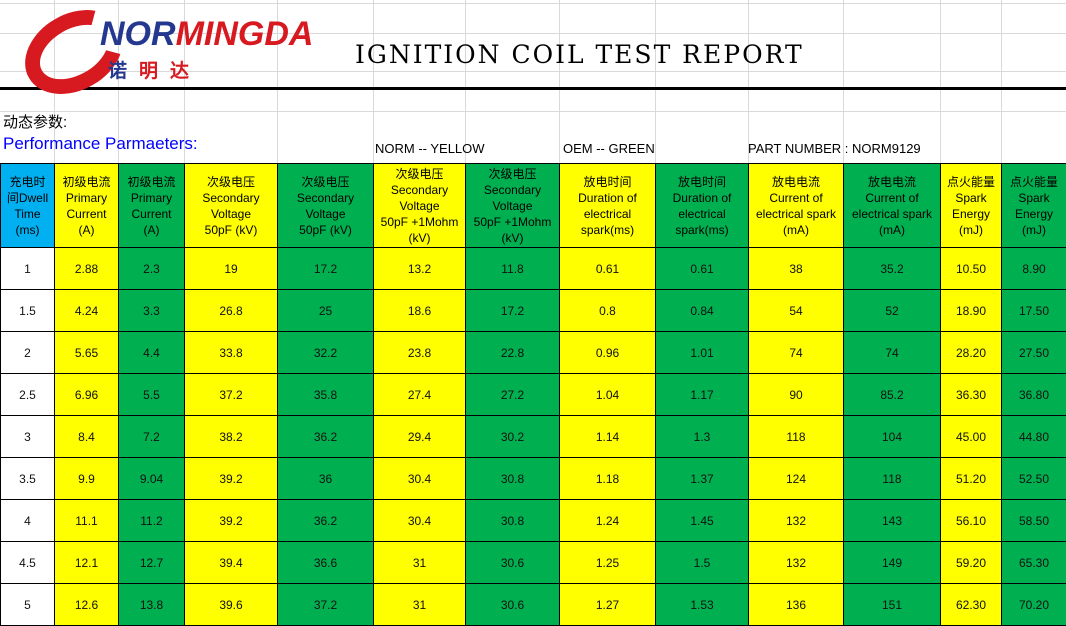  What do you see at coordinates (86, 604) in the screenshot?
I see `table-cell: 12.6` at bounding box center [86, 604].